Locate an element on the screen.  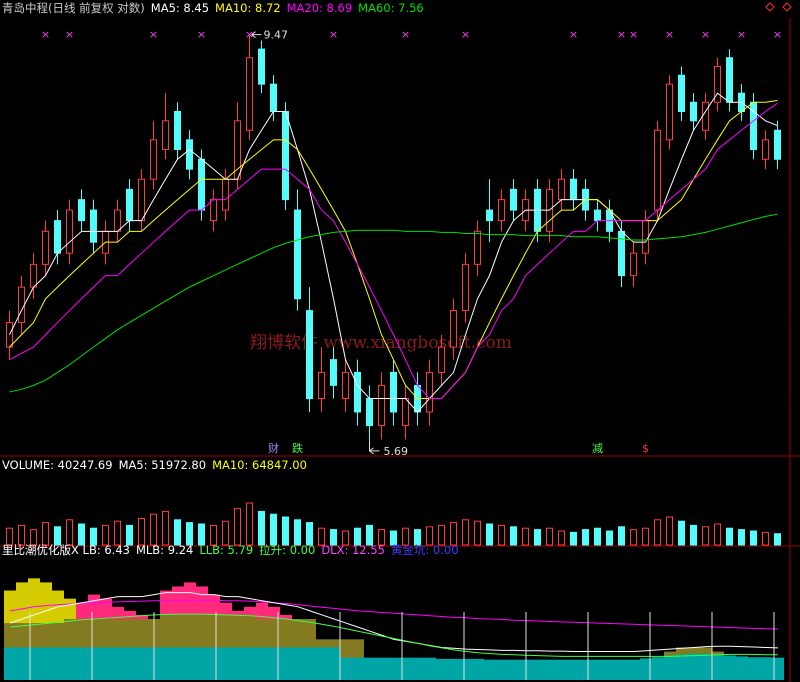
indicator-label: 黄金坑: 0.00 is located at coordinates (424, 550).